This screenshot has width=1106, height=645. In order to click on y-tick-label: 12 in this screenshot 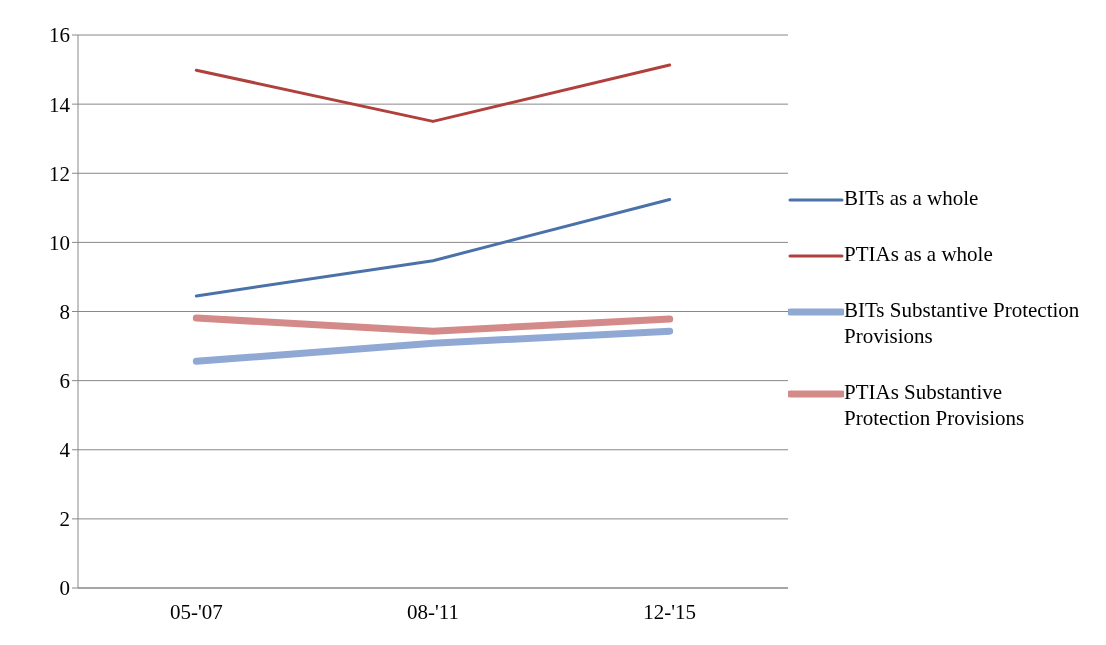, I will do `click(59, 173)`.